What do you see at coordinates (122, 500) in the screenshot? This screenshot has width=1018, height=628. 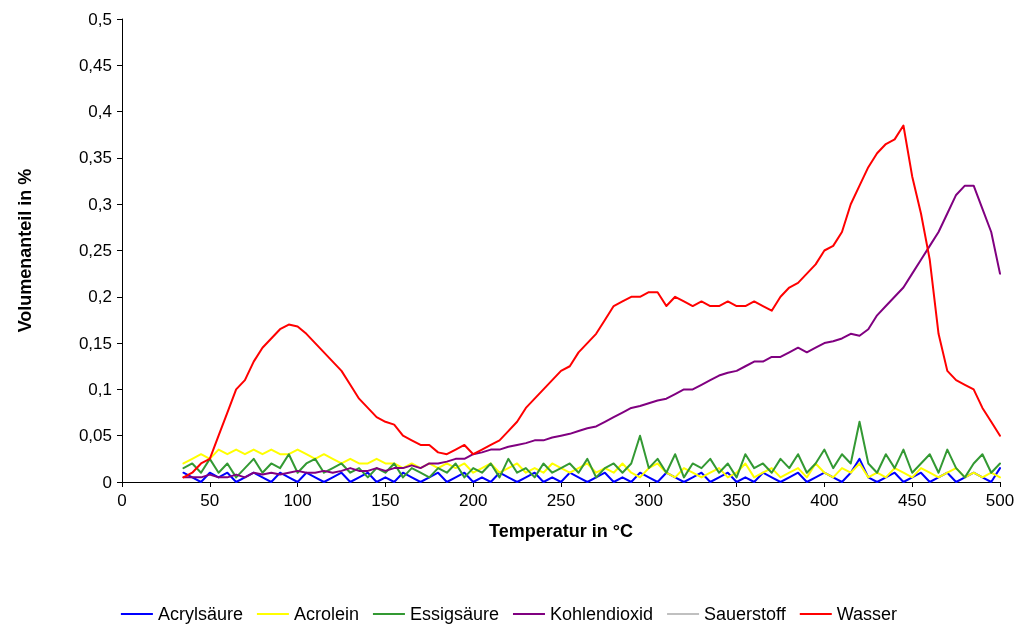 I see `x-tick-label: 0` at bounding box center [122, 500].